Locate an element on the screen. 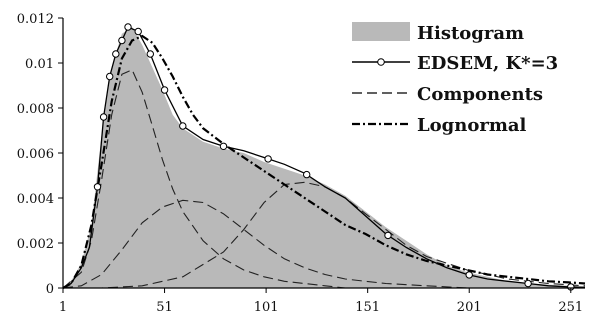 This screenshot has height=320, width=607. y-tick-label-4: 0.008 is located at coordinates (35, 109).